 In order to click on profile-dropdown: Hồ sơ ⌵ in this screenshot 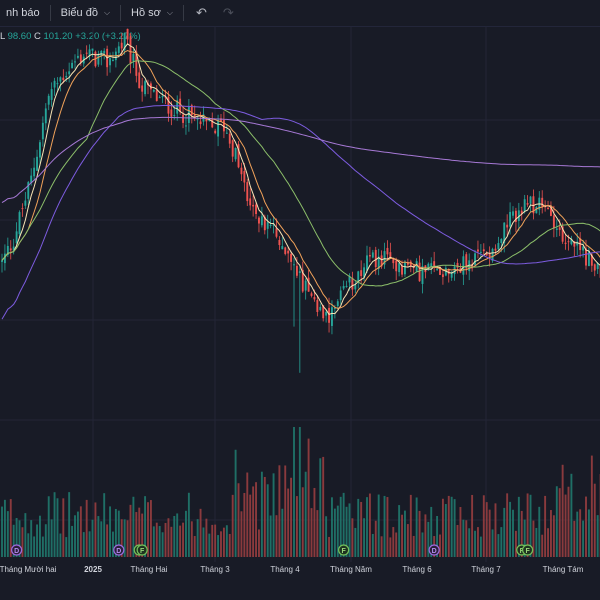, I will do `click(152, 13)`.